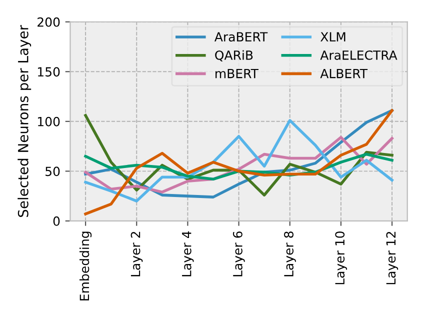 The width and height of the screenshot is (423, 317). Describe the element at coordinates (333, 37) in the screenshot. I see `legend-label: XLM` at that location.